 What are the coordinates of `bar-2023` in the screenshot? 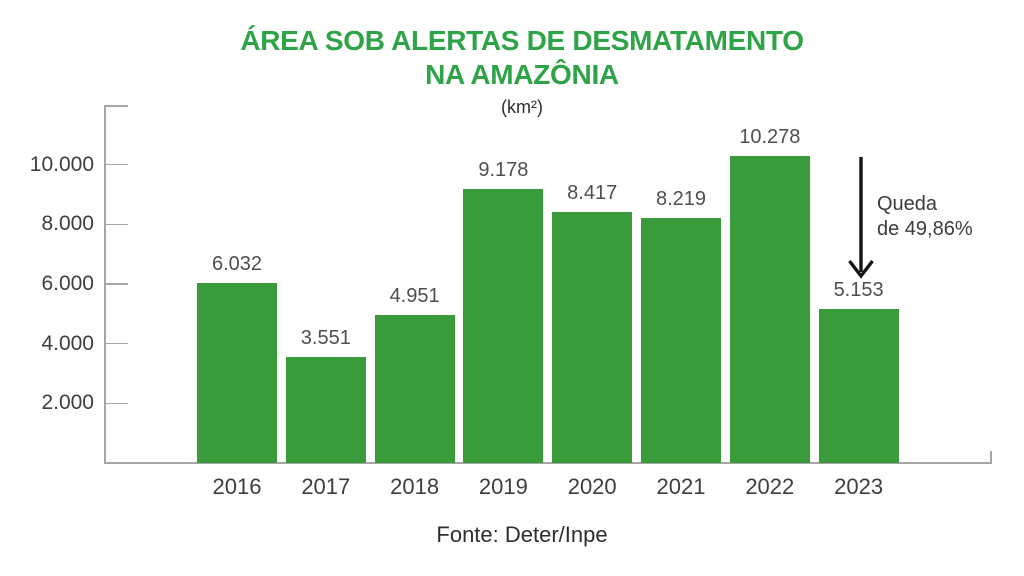 It's located at (858, 386).